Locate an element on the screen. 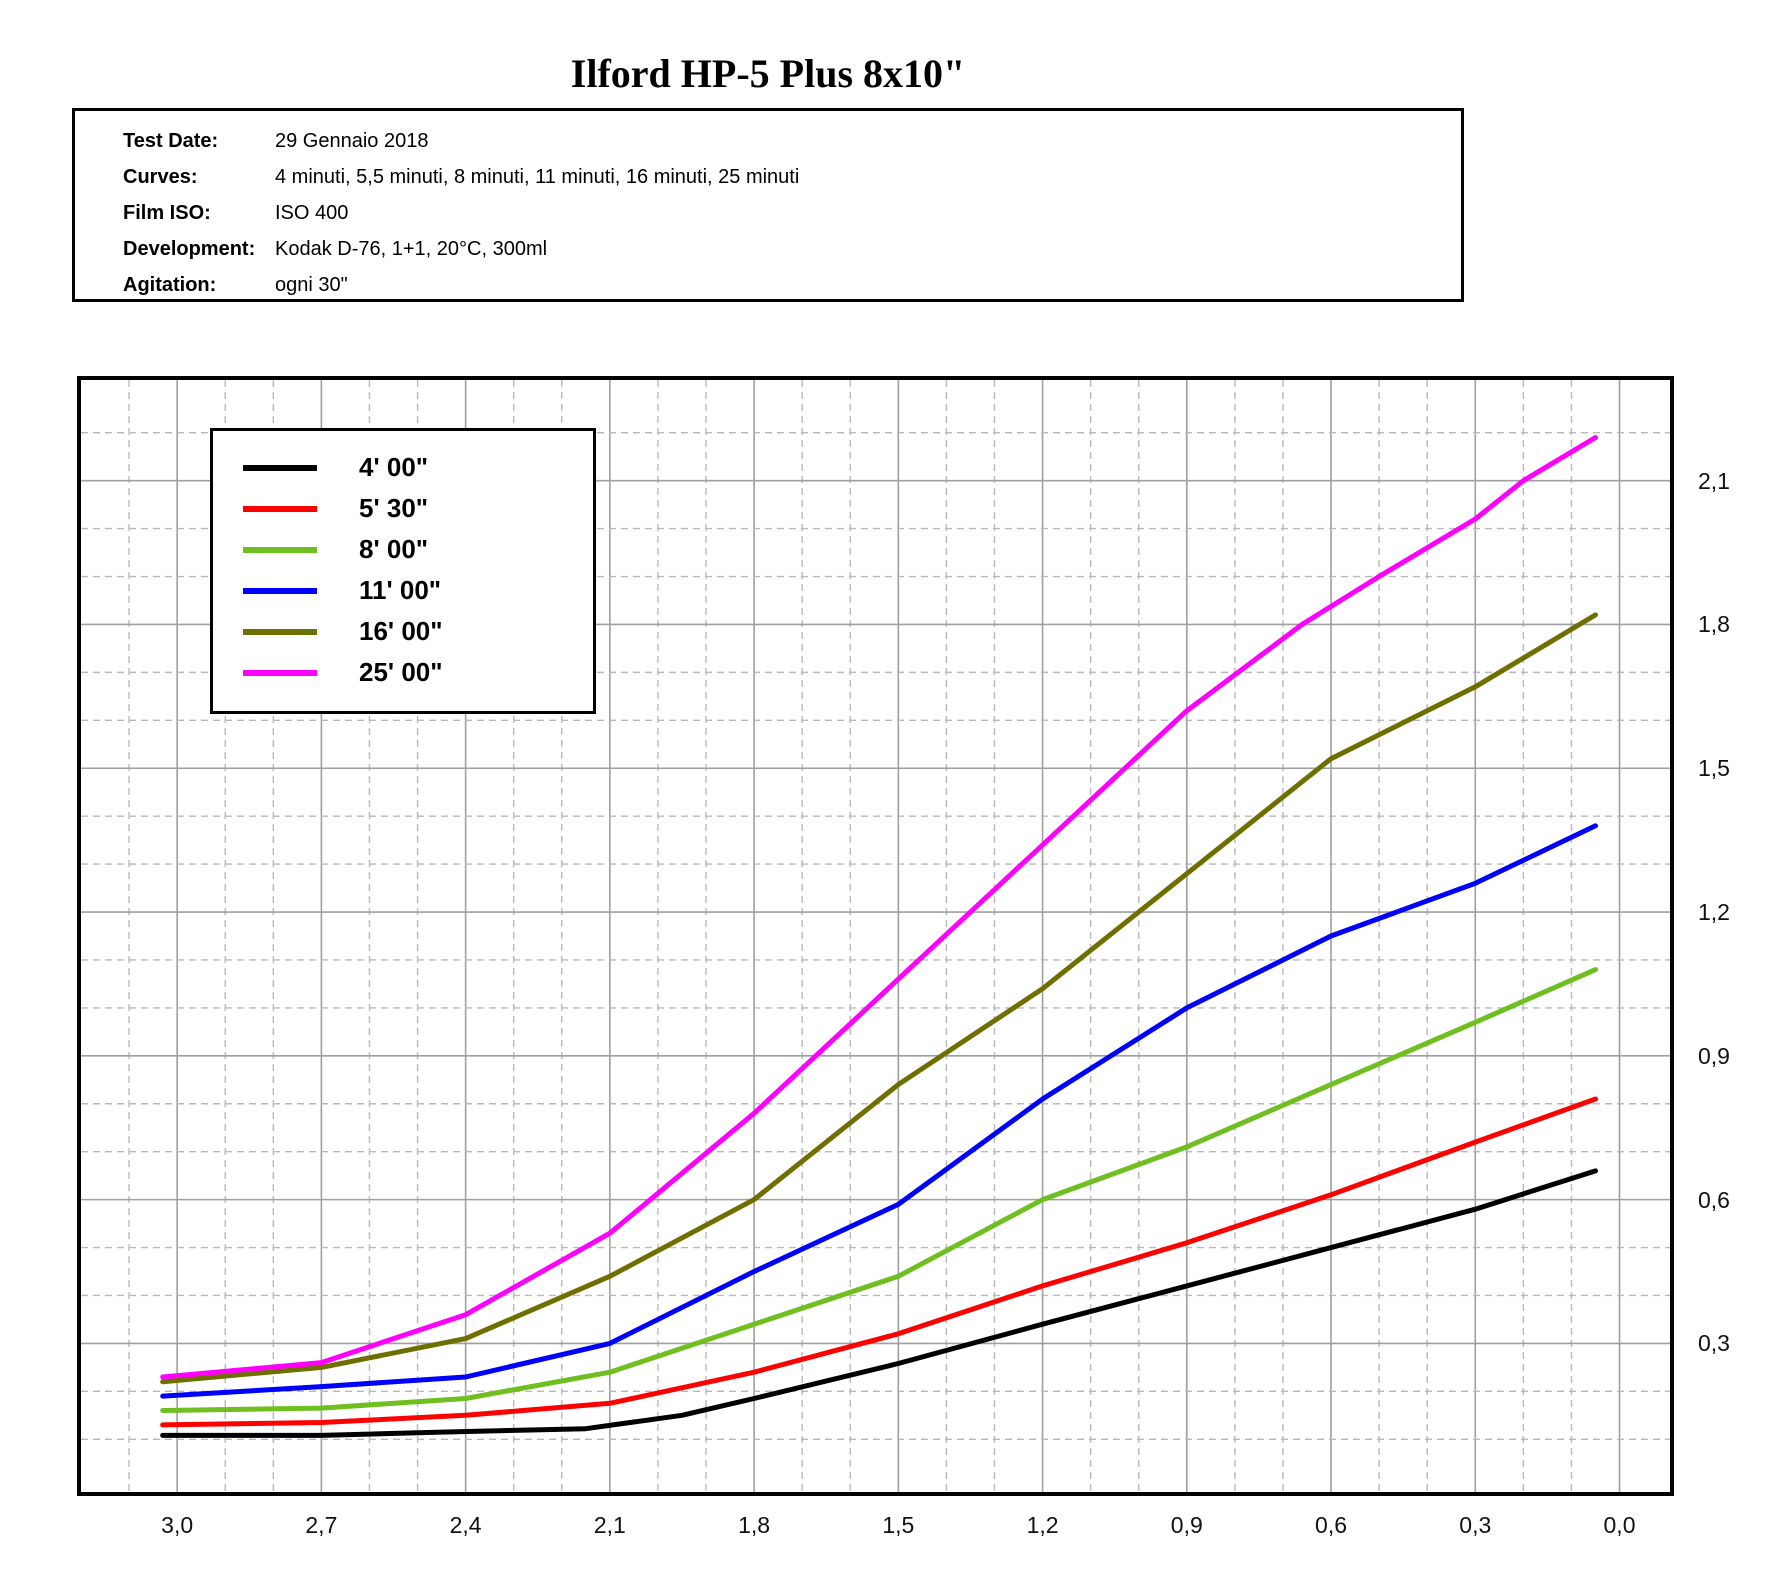  x-tick-label: 2,7 is located at coordinates (321, 1525).